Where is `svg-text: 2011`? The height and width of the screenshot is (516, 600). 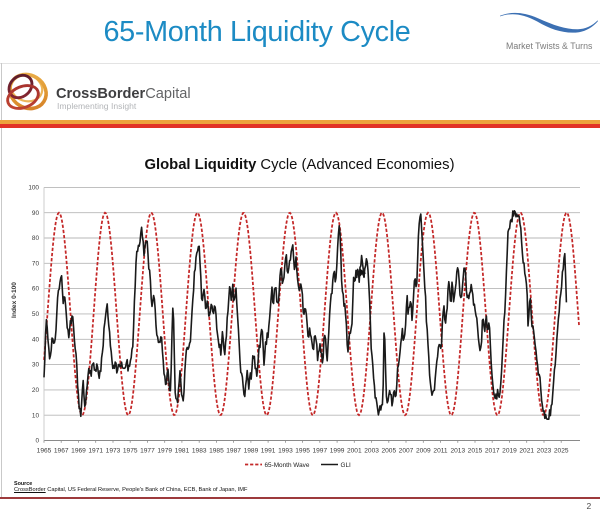
svg-text: 2011 is located at coordinates (440, 450).